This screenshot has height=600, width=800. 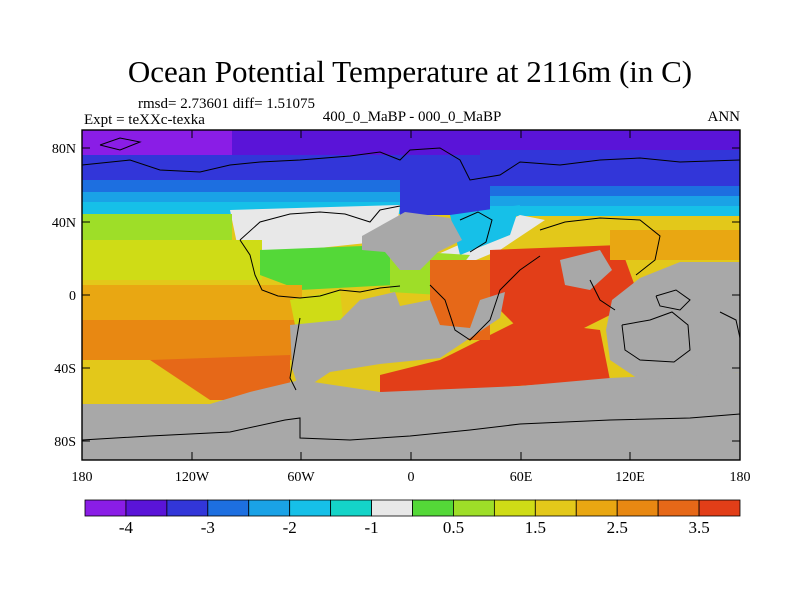 What do you see at coordinates (64, 223) in the screenshot?
I see `lat-tick-label: 40N` at bounding box center [64, 223].